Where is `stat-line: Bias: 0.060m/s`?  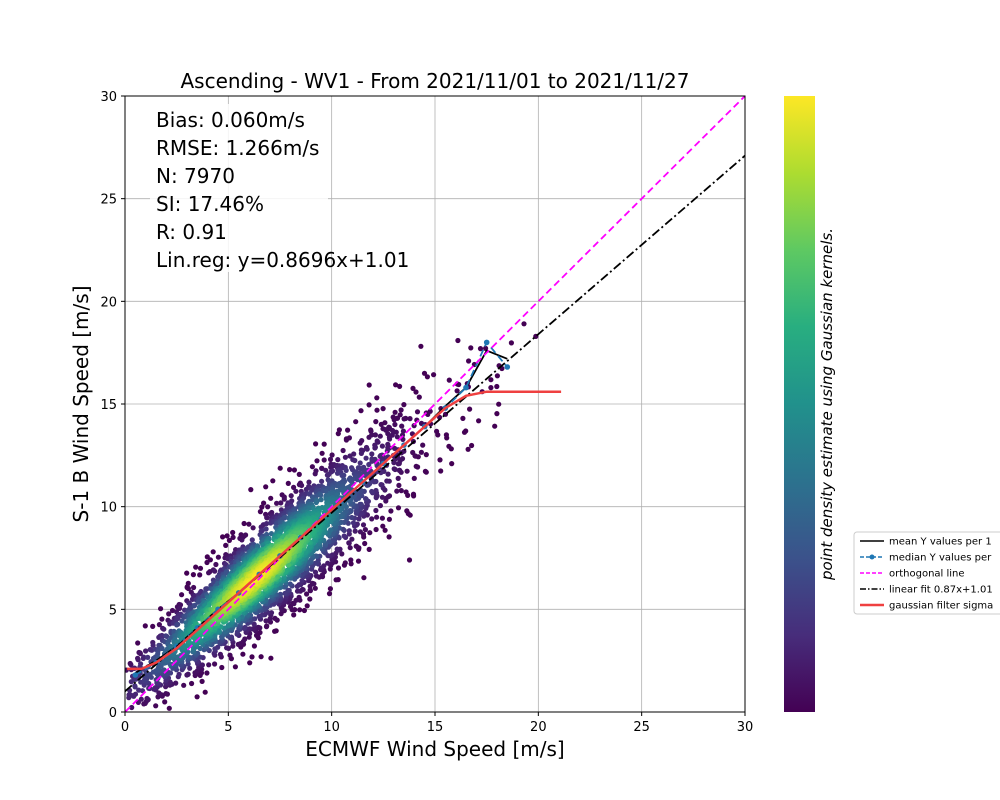 stat-line: Bias: 0.060m/s is located at coordinates (230, 120).